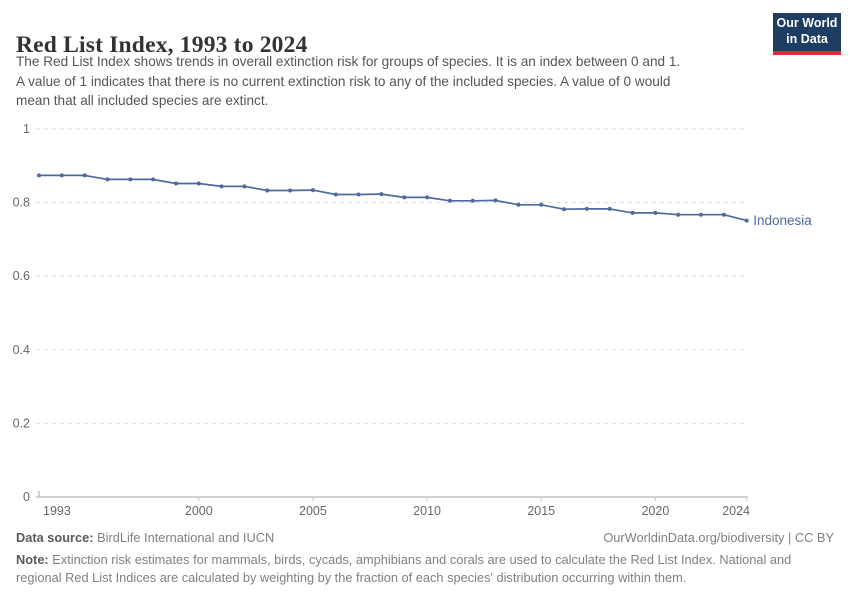 Image resolution: width=850 pixels, height=600 pixels. Describe the element at coordinates (199, 511) in the screenshot. I see `x-tick-label: 2000` at that location.